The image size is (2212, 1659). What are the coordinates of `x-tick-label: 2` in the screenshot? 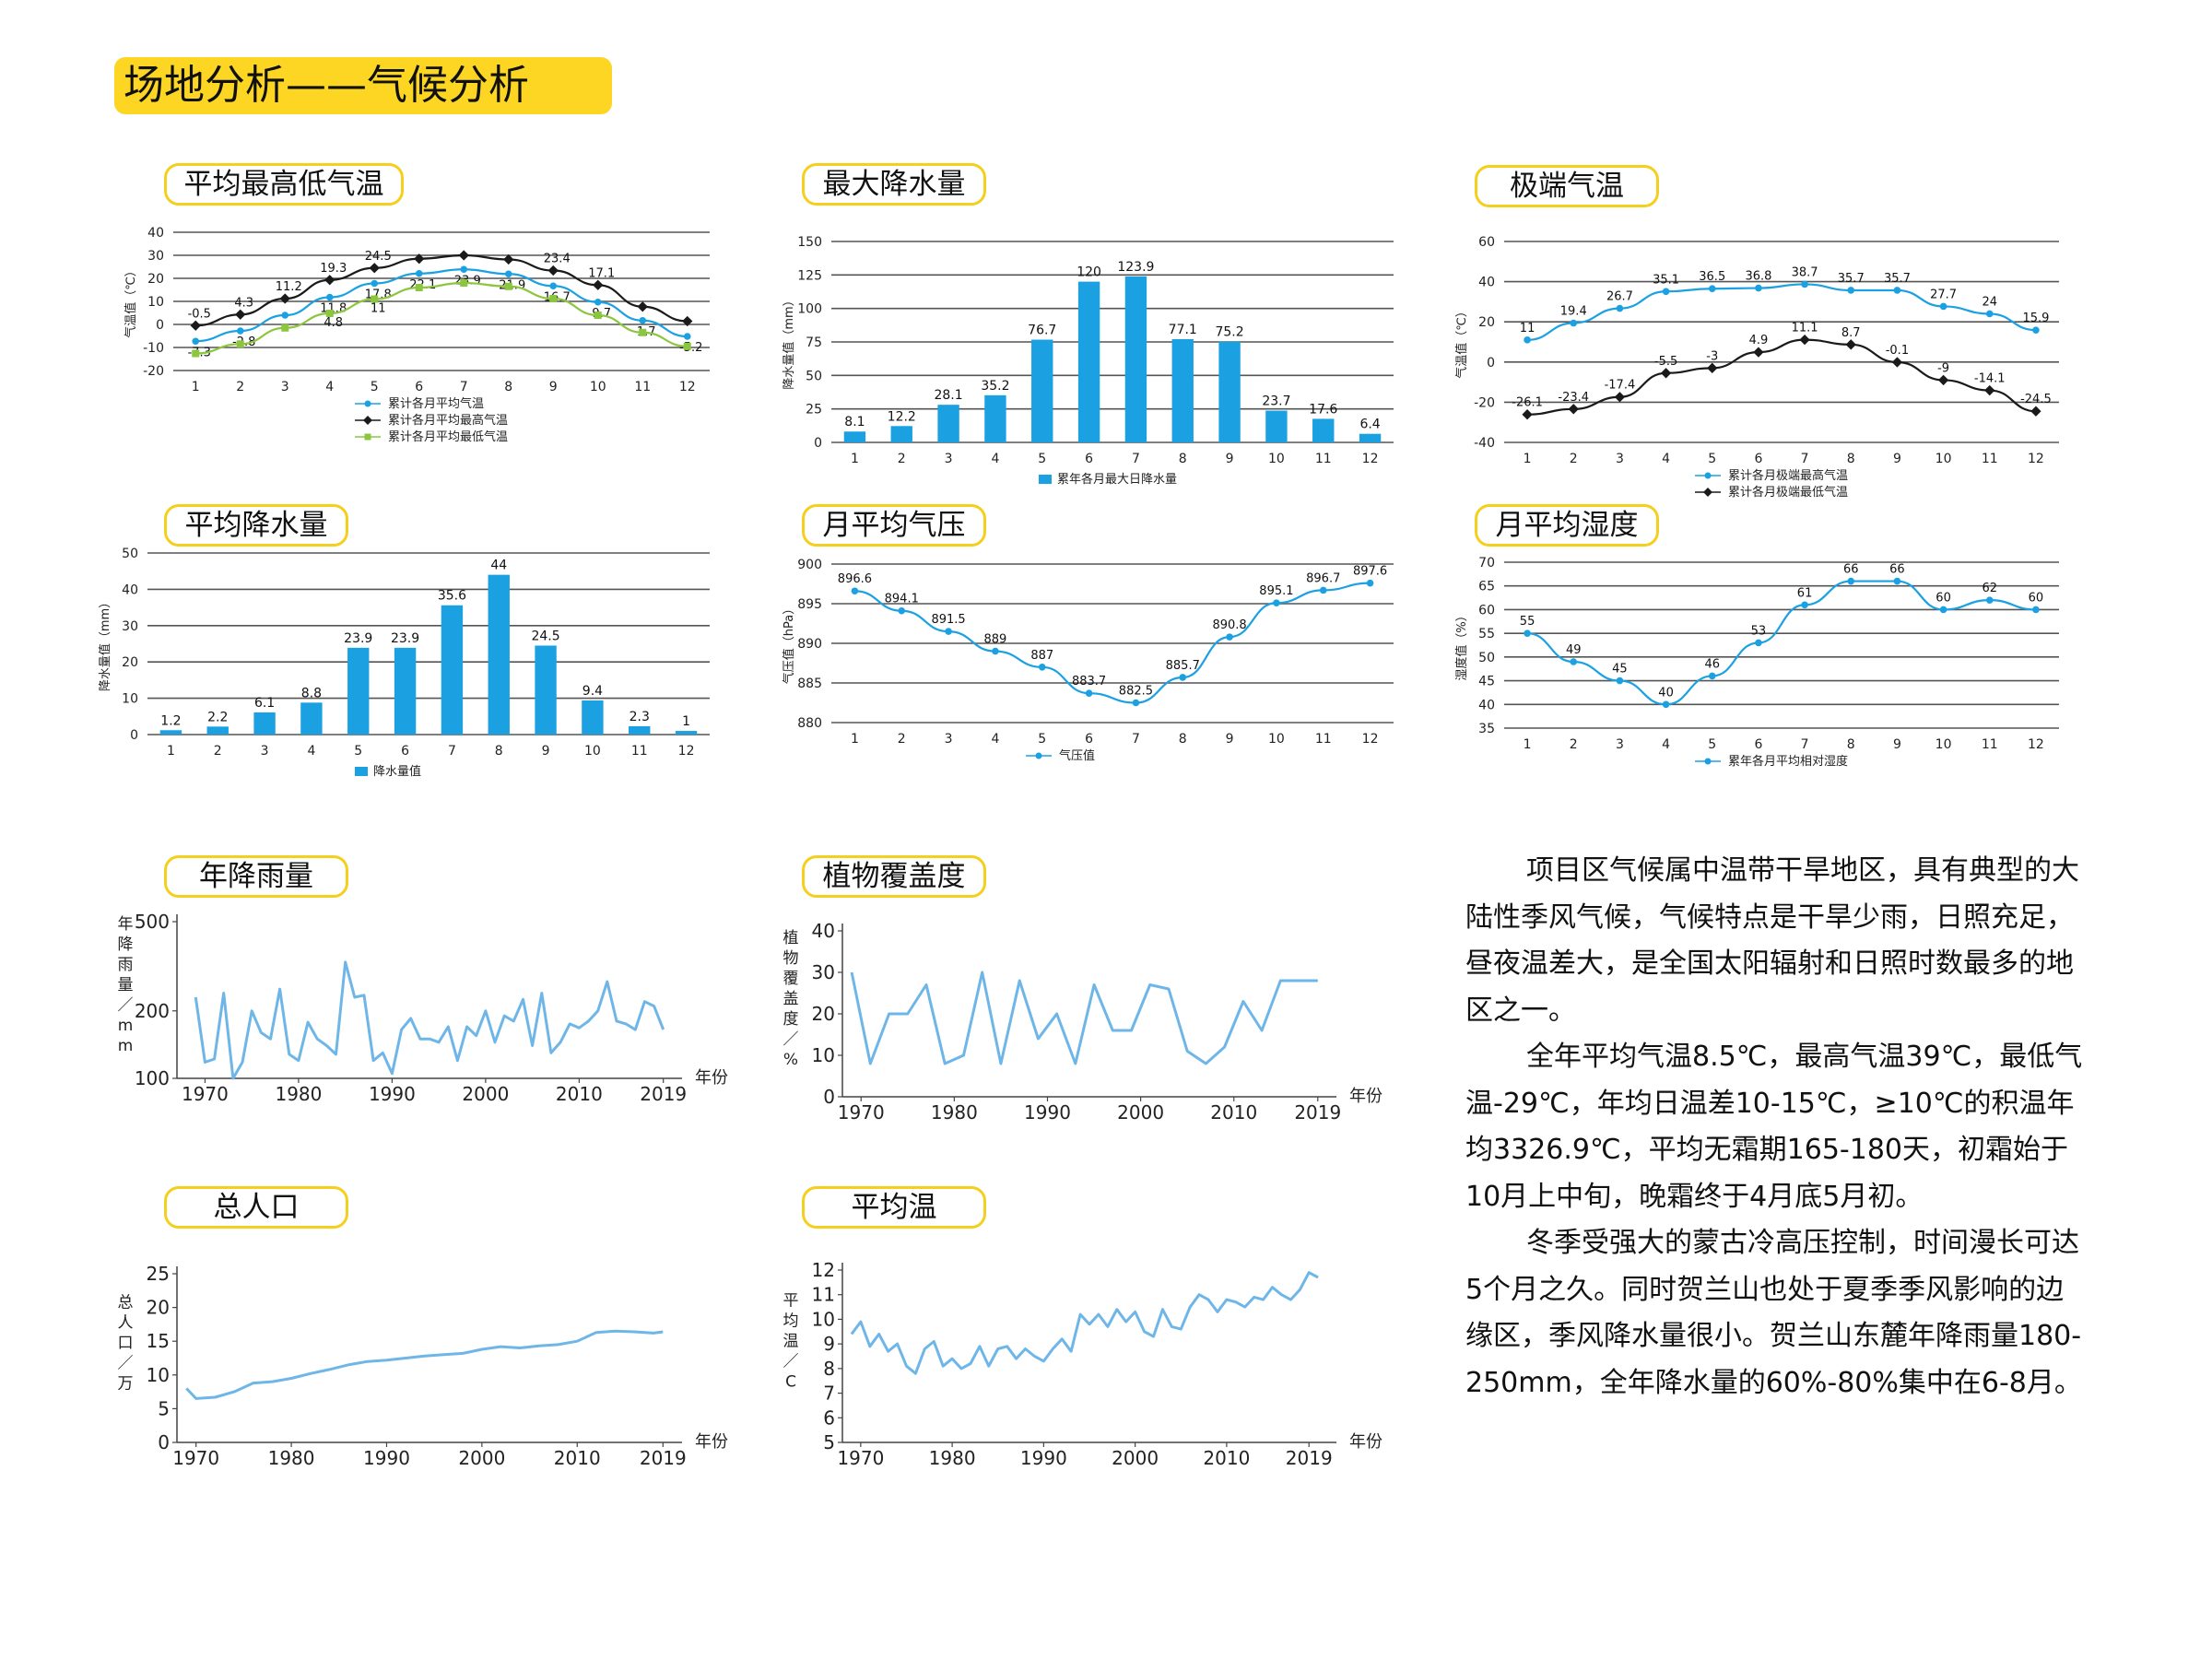 It's located at (240, 387).